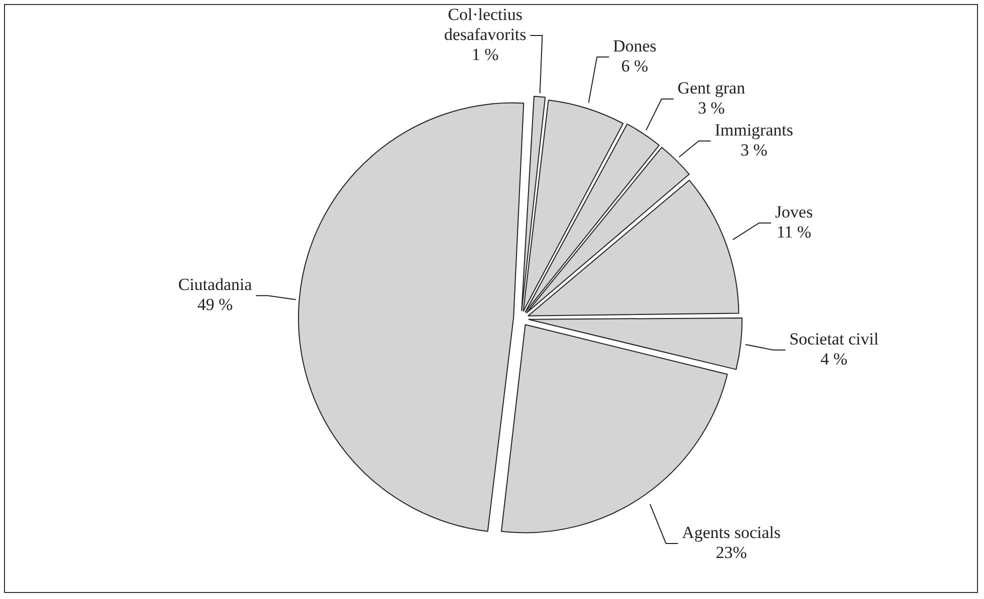  I want to click on slice-label: Joves, so click(794, 212).